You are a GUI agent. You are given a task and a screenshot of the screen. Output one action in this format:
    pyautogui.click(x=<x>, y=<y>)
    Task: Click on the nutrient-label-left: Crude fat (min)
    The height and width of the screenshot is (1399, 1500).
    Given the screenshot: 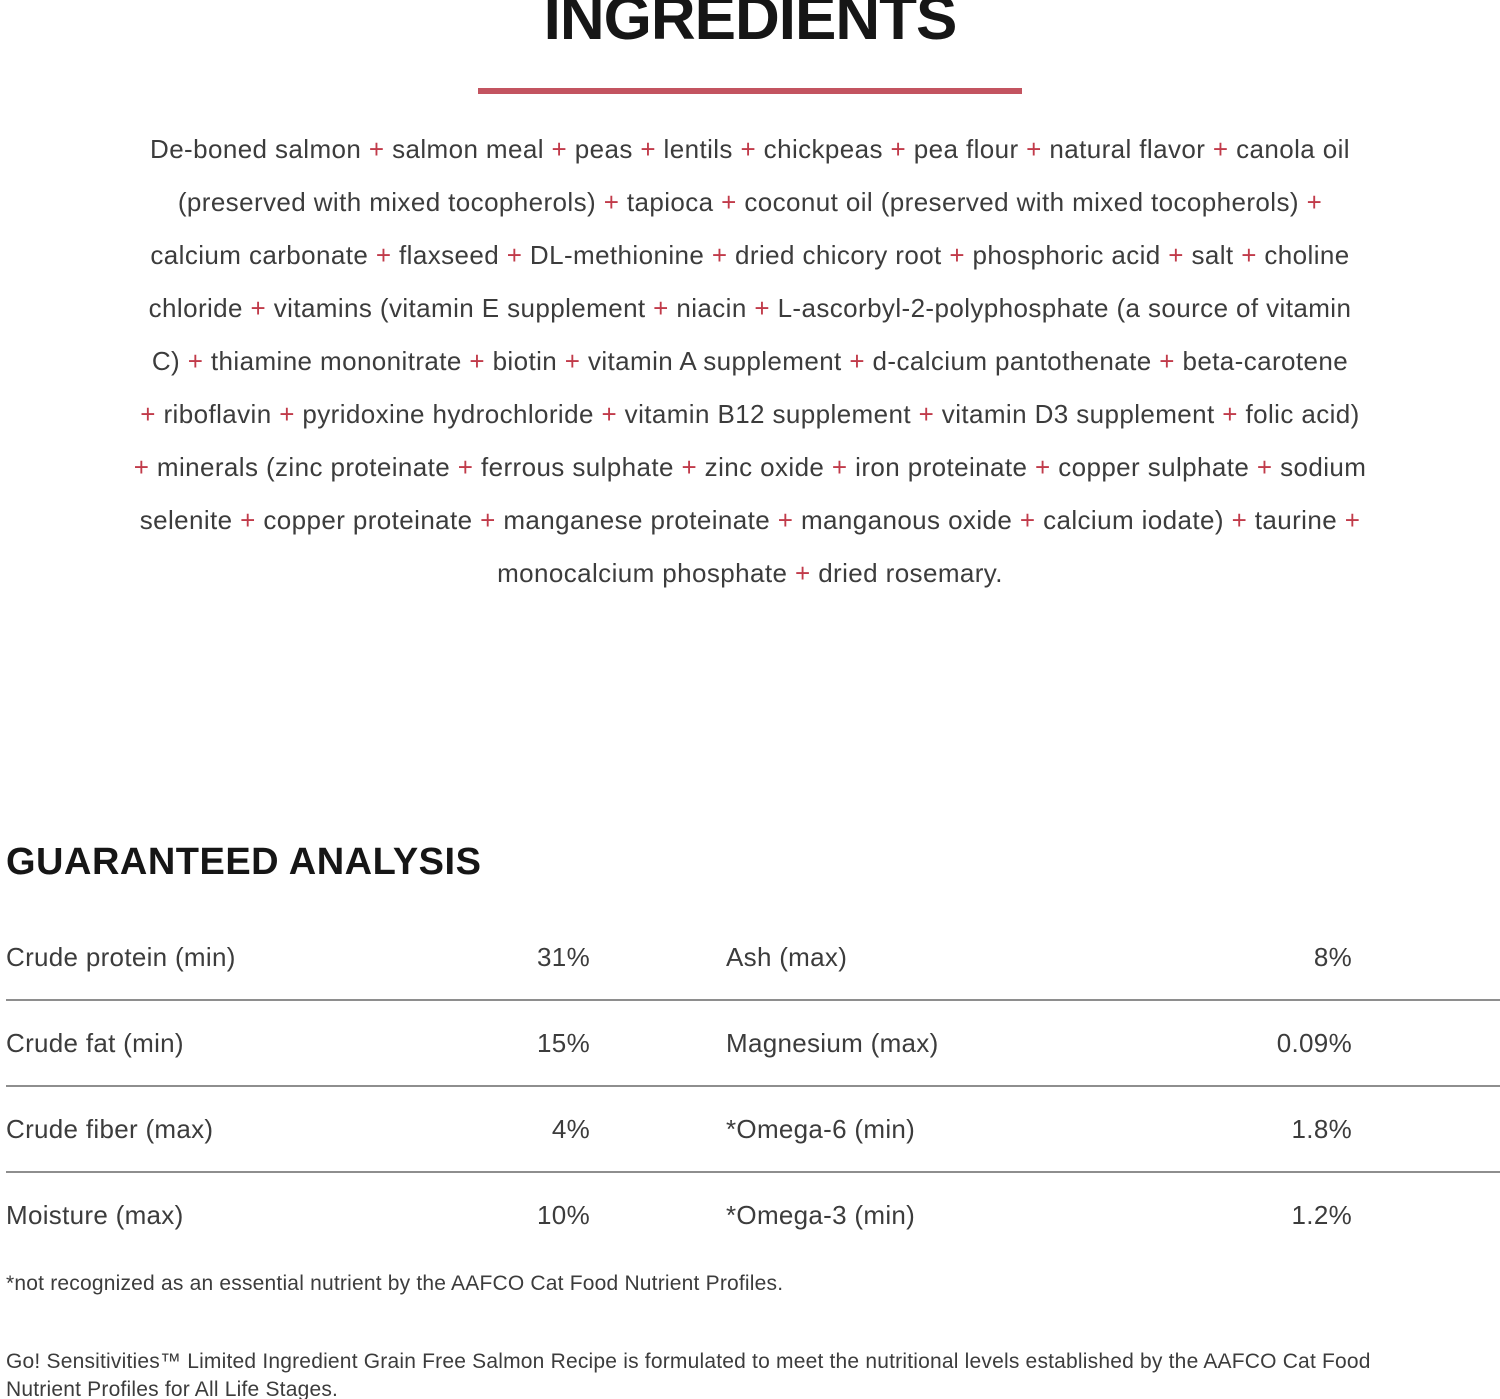 What is the action you would take?
    pyautogui.click(x=95, y=1043)
    